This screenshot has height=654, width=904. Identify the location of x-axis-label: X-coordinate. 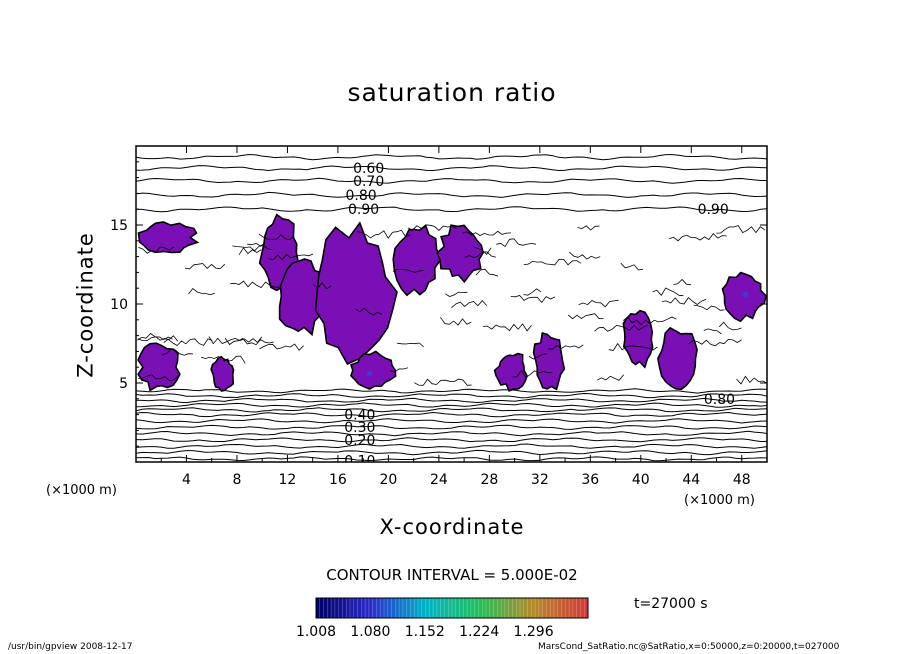
(452, 527).